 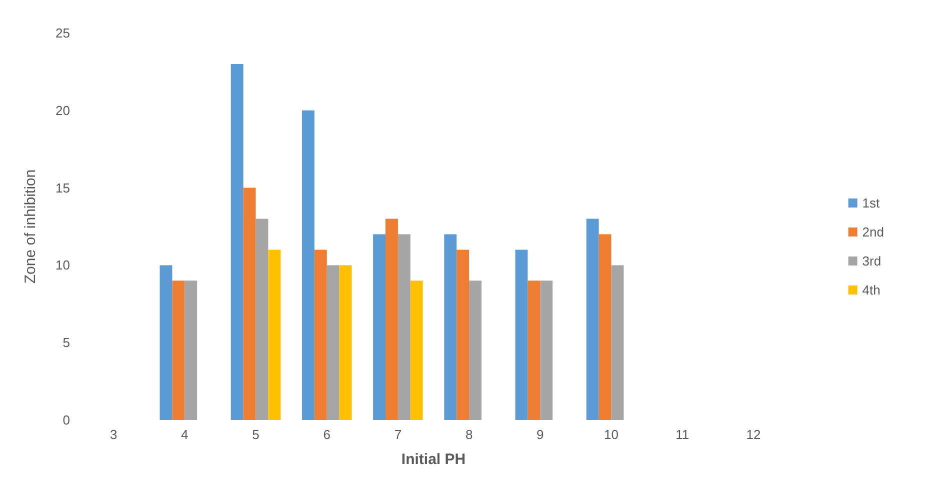 What do you see at coordinates (30, 226) in the screenshot?
I see `y-axis-title: Zone of inhibition` at bounding box center [30, 226].